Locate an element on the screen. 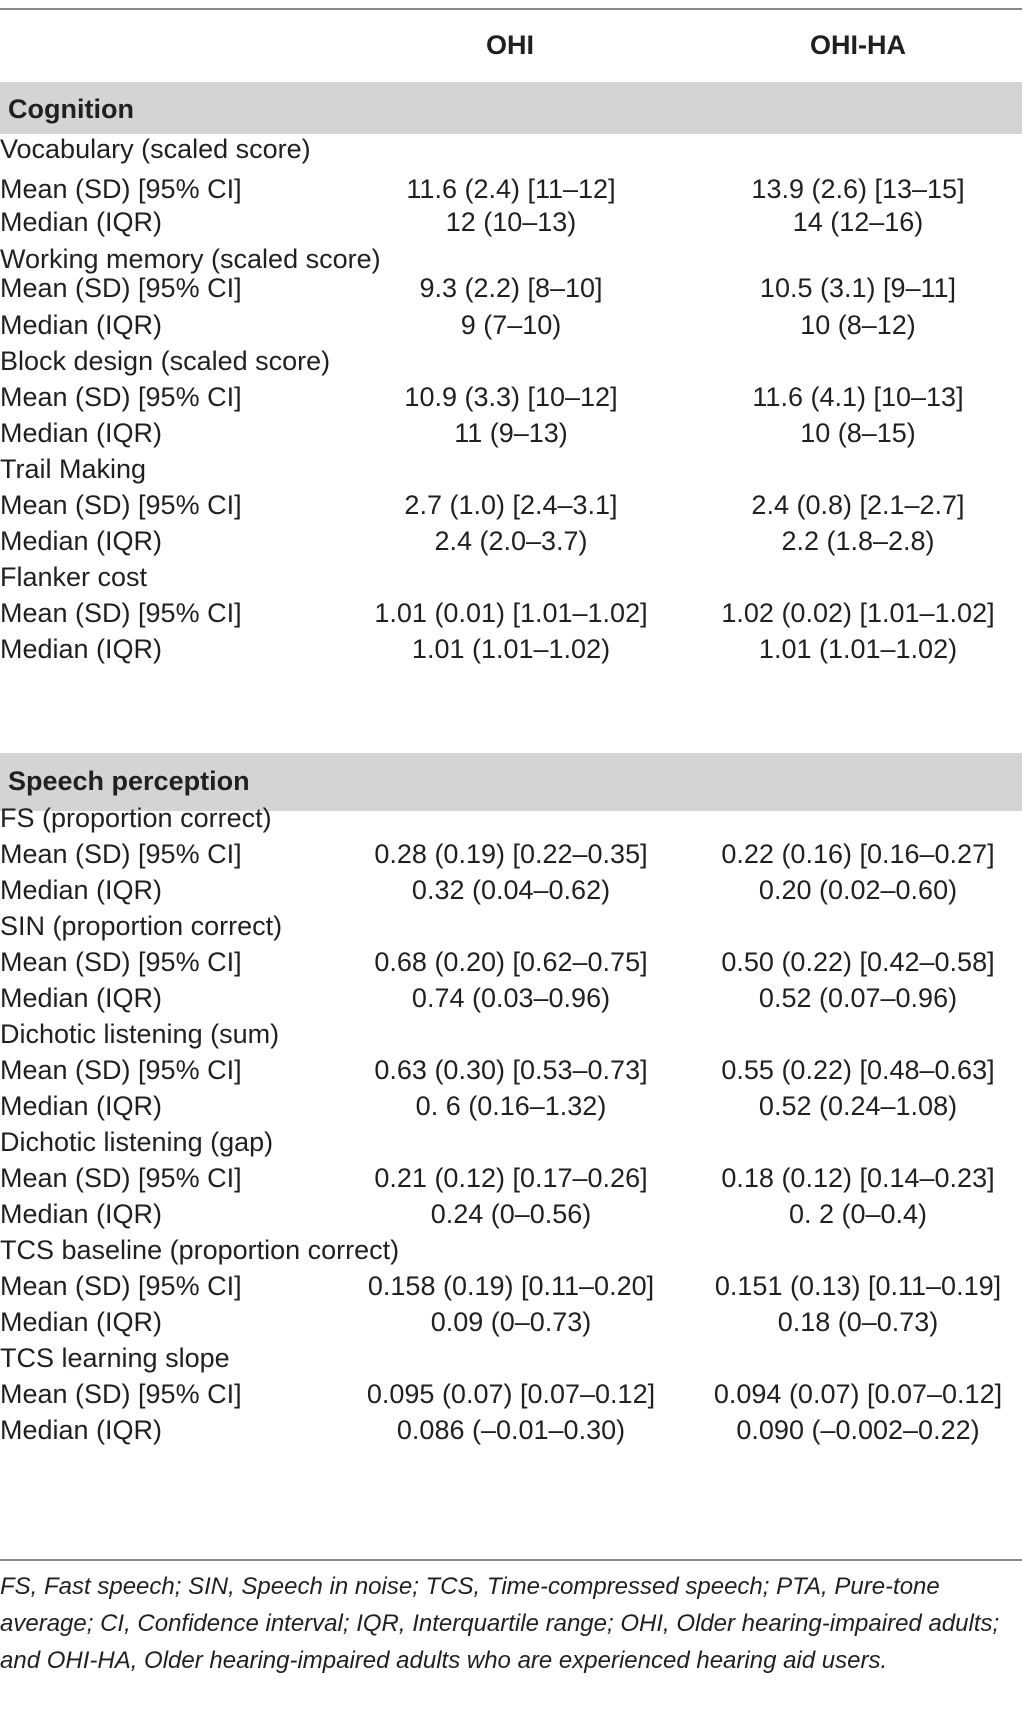  cell-ohi-ha: 0.151 (0.13) [0.11–0.19] is located at coordinates (858, 1286).